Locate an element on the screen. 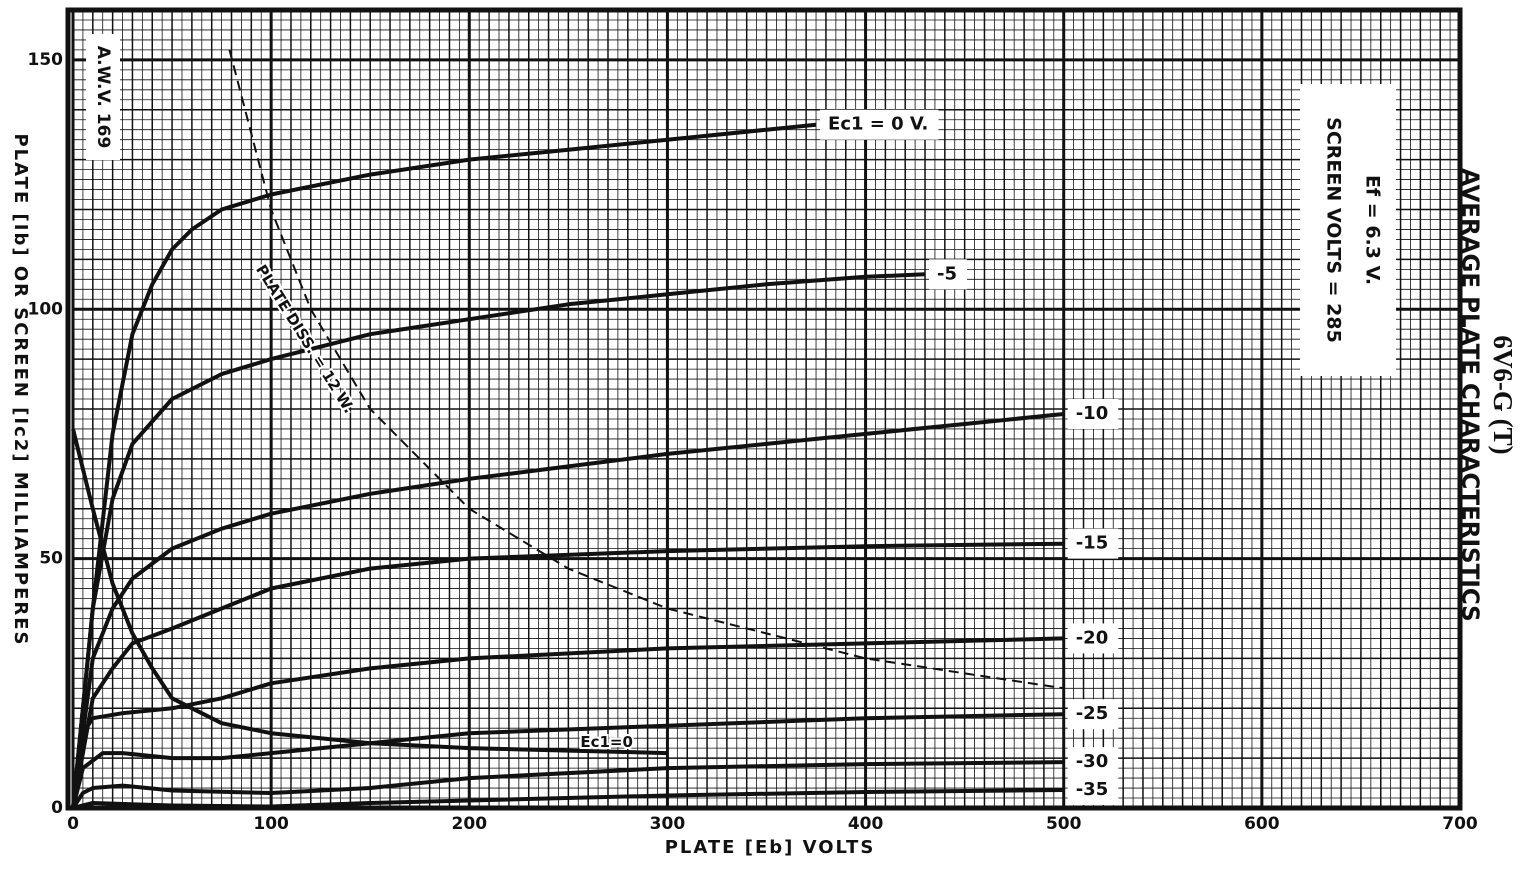 Image resolution: width=1527 pixels, height=885 pixels. y-tick-label: 50 is located at coordinates (51, 559).